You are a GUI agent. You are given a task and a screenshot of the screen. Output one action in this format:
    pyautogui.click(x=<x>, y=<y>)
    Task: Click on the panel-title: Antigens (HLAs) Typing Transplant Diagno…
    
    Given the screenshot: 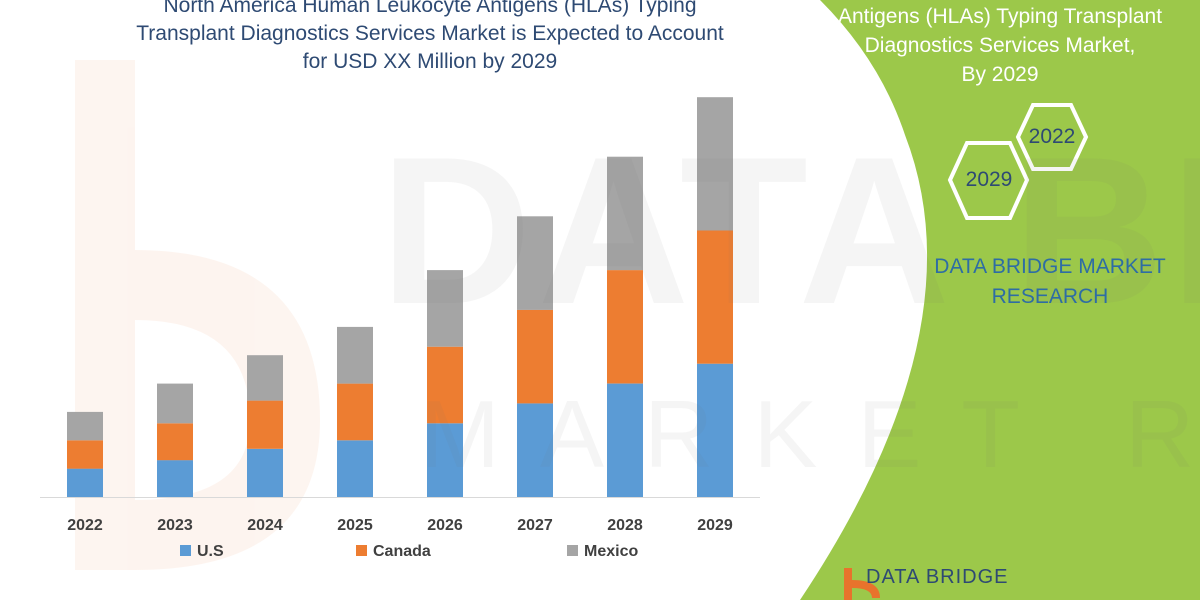 What is the action you would take?
    pyautogui.click(x=1000, y=45)
    